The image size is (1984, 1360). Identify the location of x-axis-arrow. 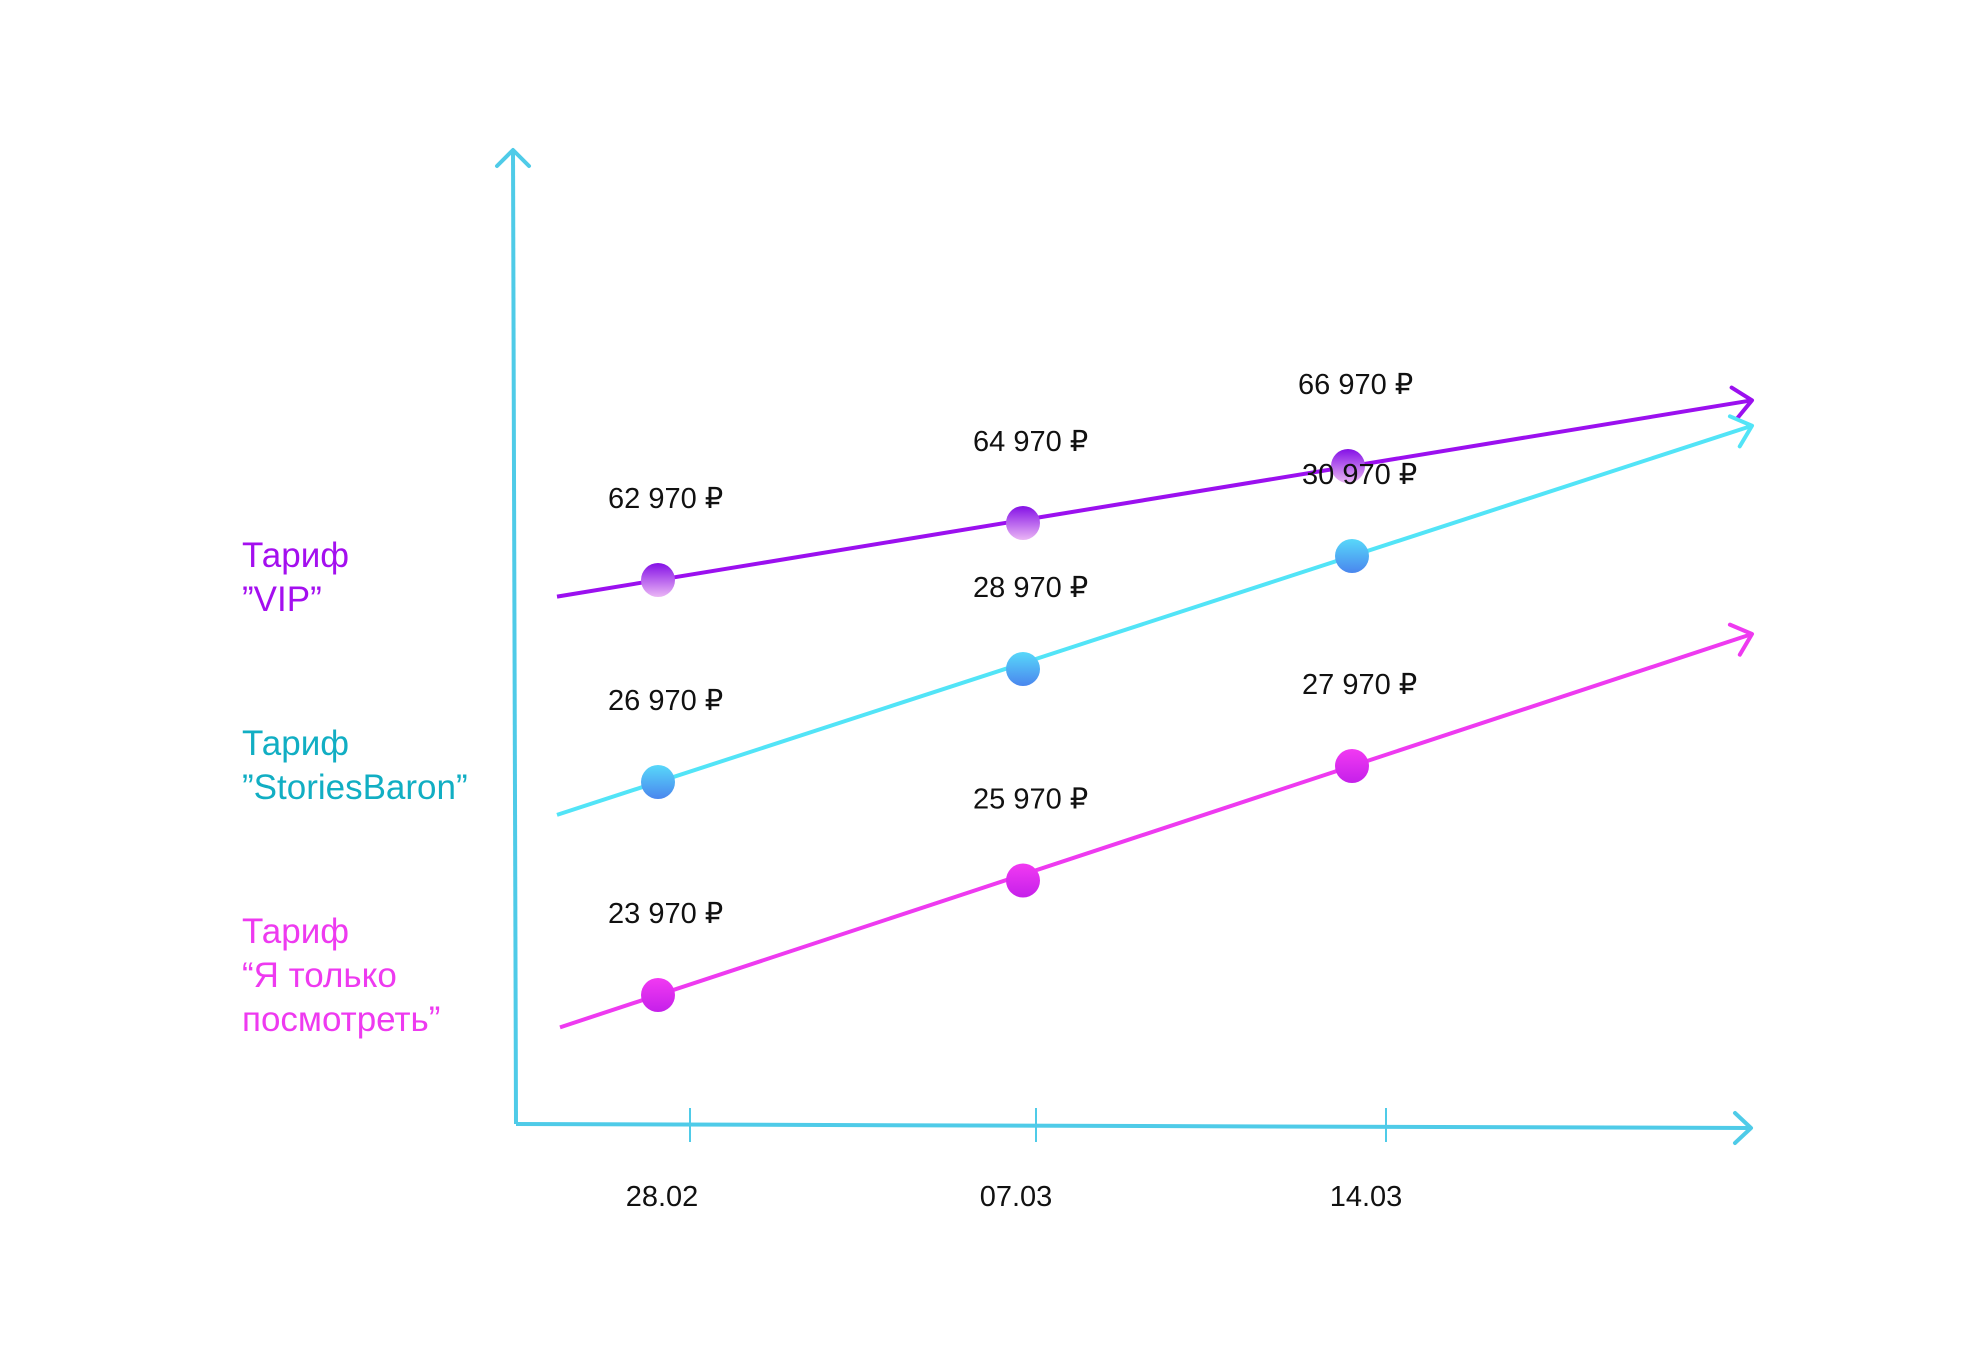
(1743, 1128).